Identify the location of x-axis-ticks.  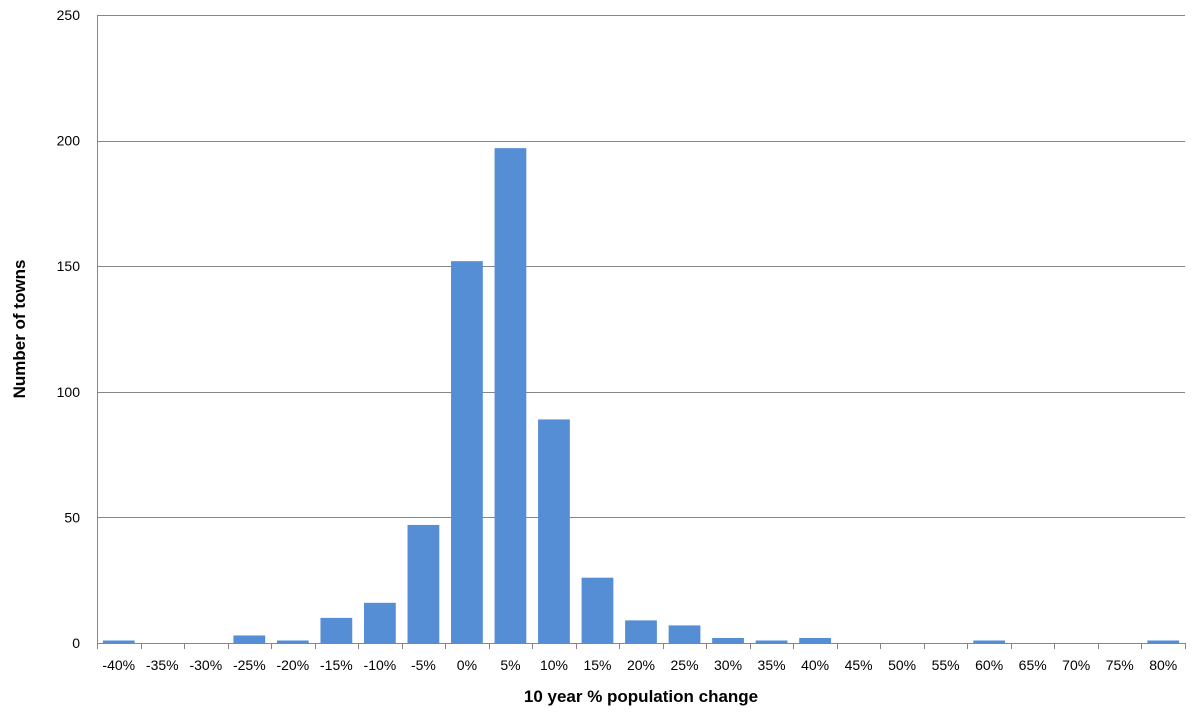
(641, 646).